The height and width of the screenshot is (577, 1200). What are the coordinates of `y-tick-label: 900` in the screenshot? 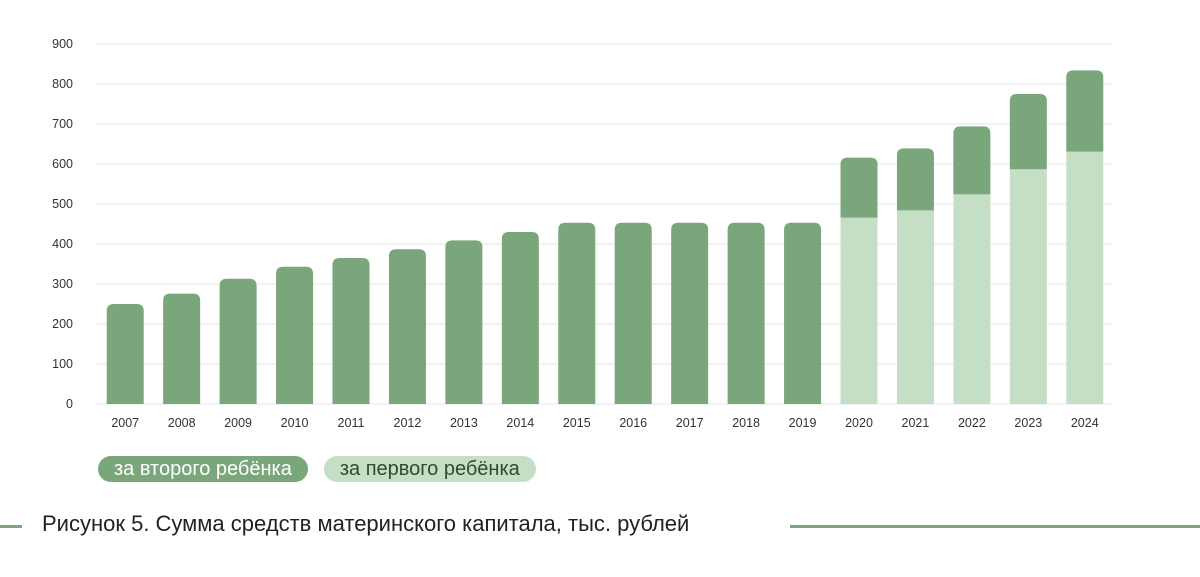 It's located at (62, 44).